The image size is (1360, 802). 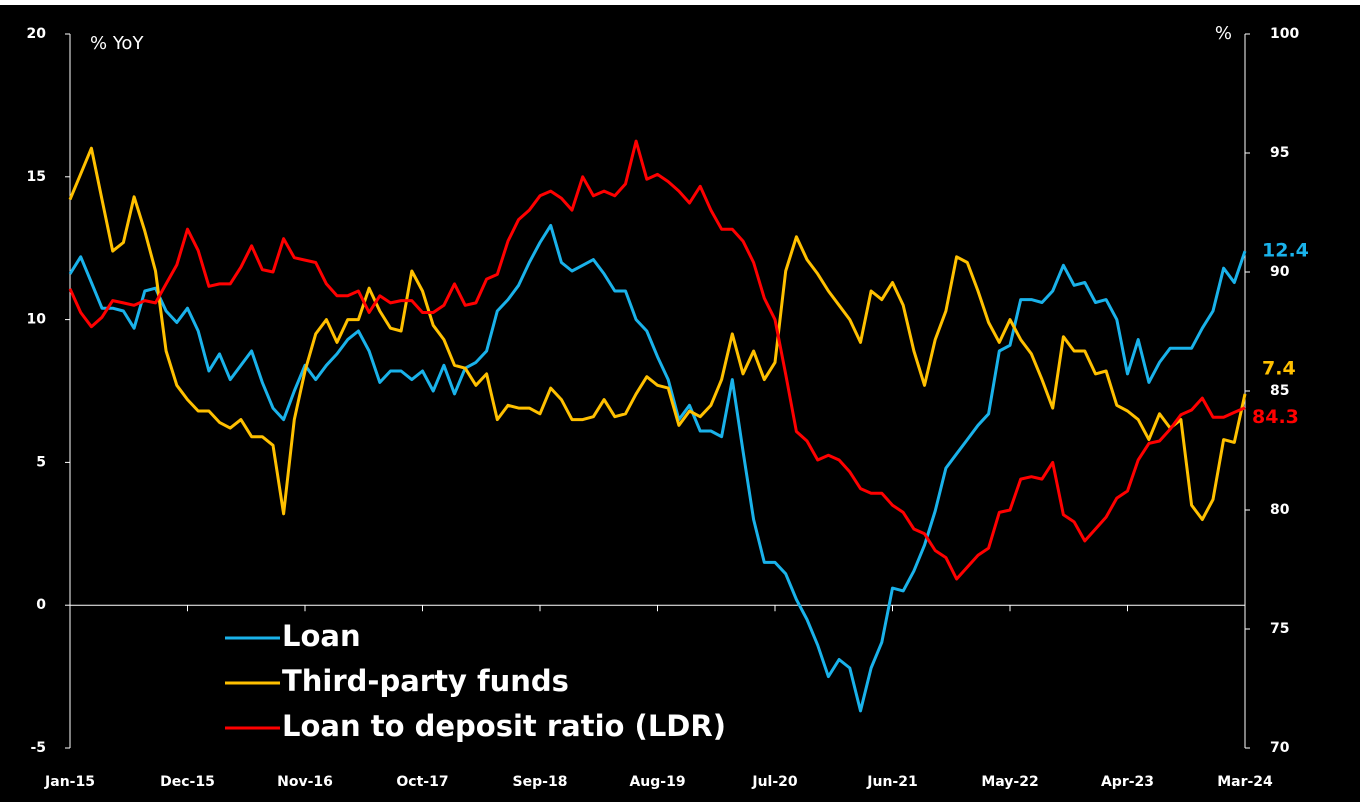 What do you see at coordinates (540, 782) in the screenshot?
I see `x-tick-label: Sep-18` at bounding box center [540, 782].